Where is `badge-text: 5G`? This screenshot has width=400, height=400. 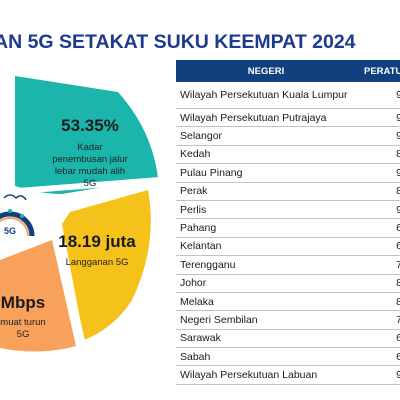 badge-text: 5G is located at coordinates (10, 231).